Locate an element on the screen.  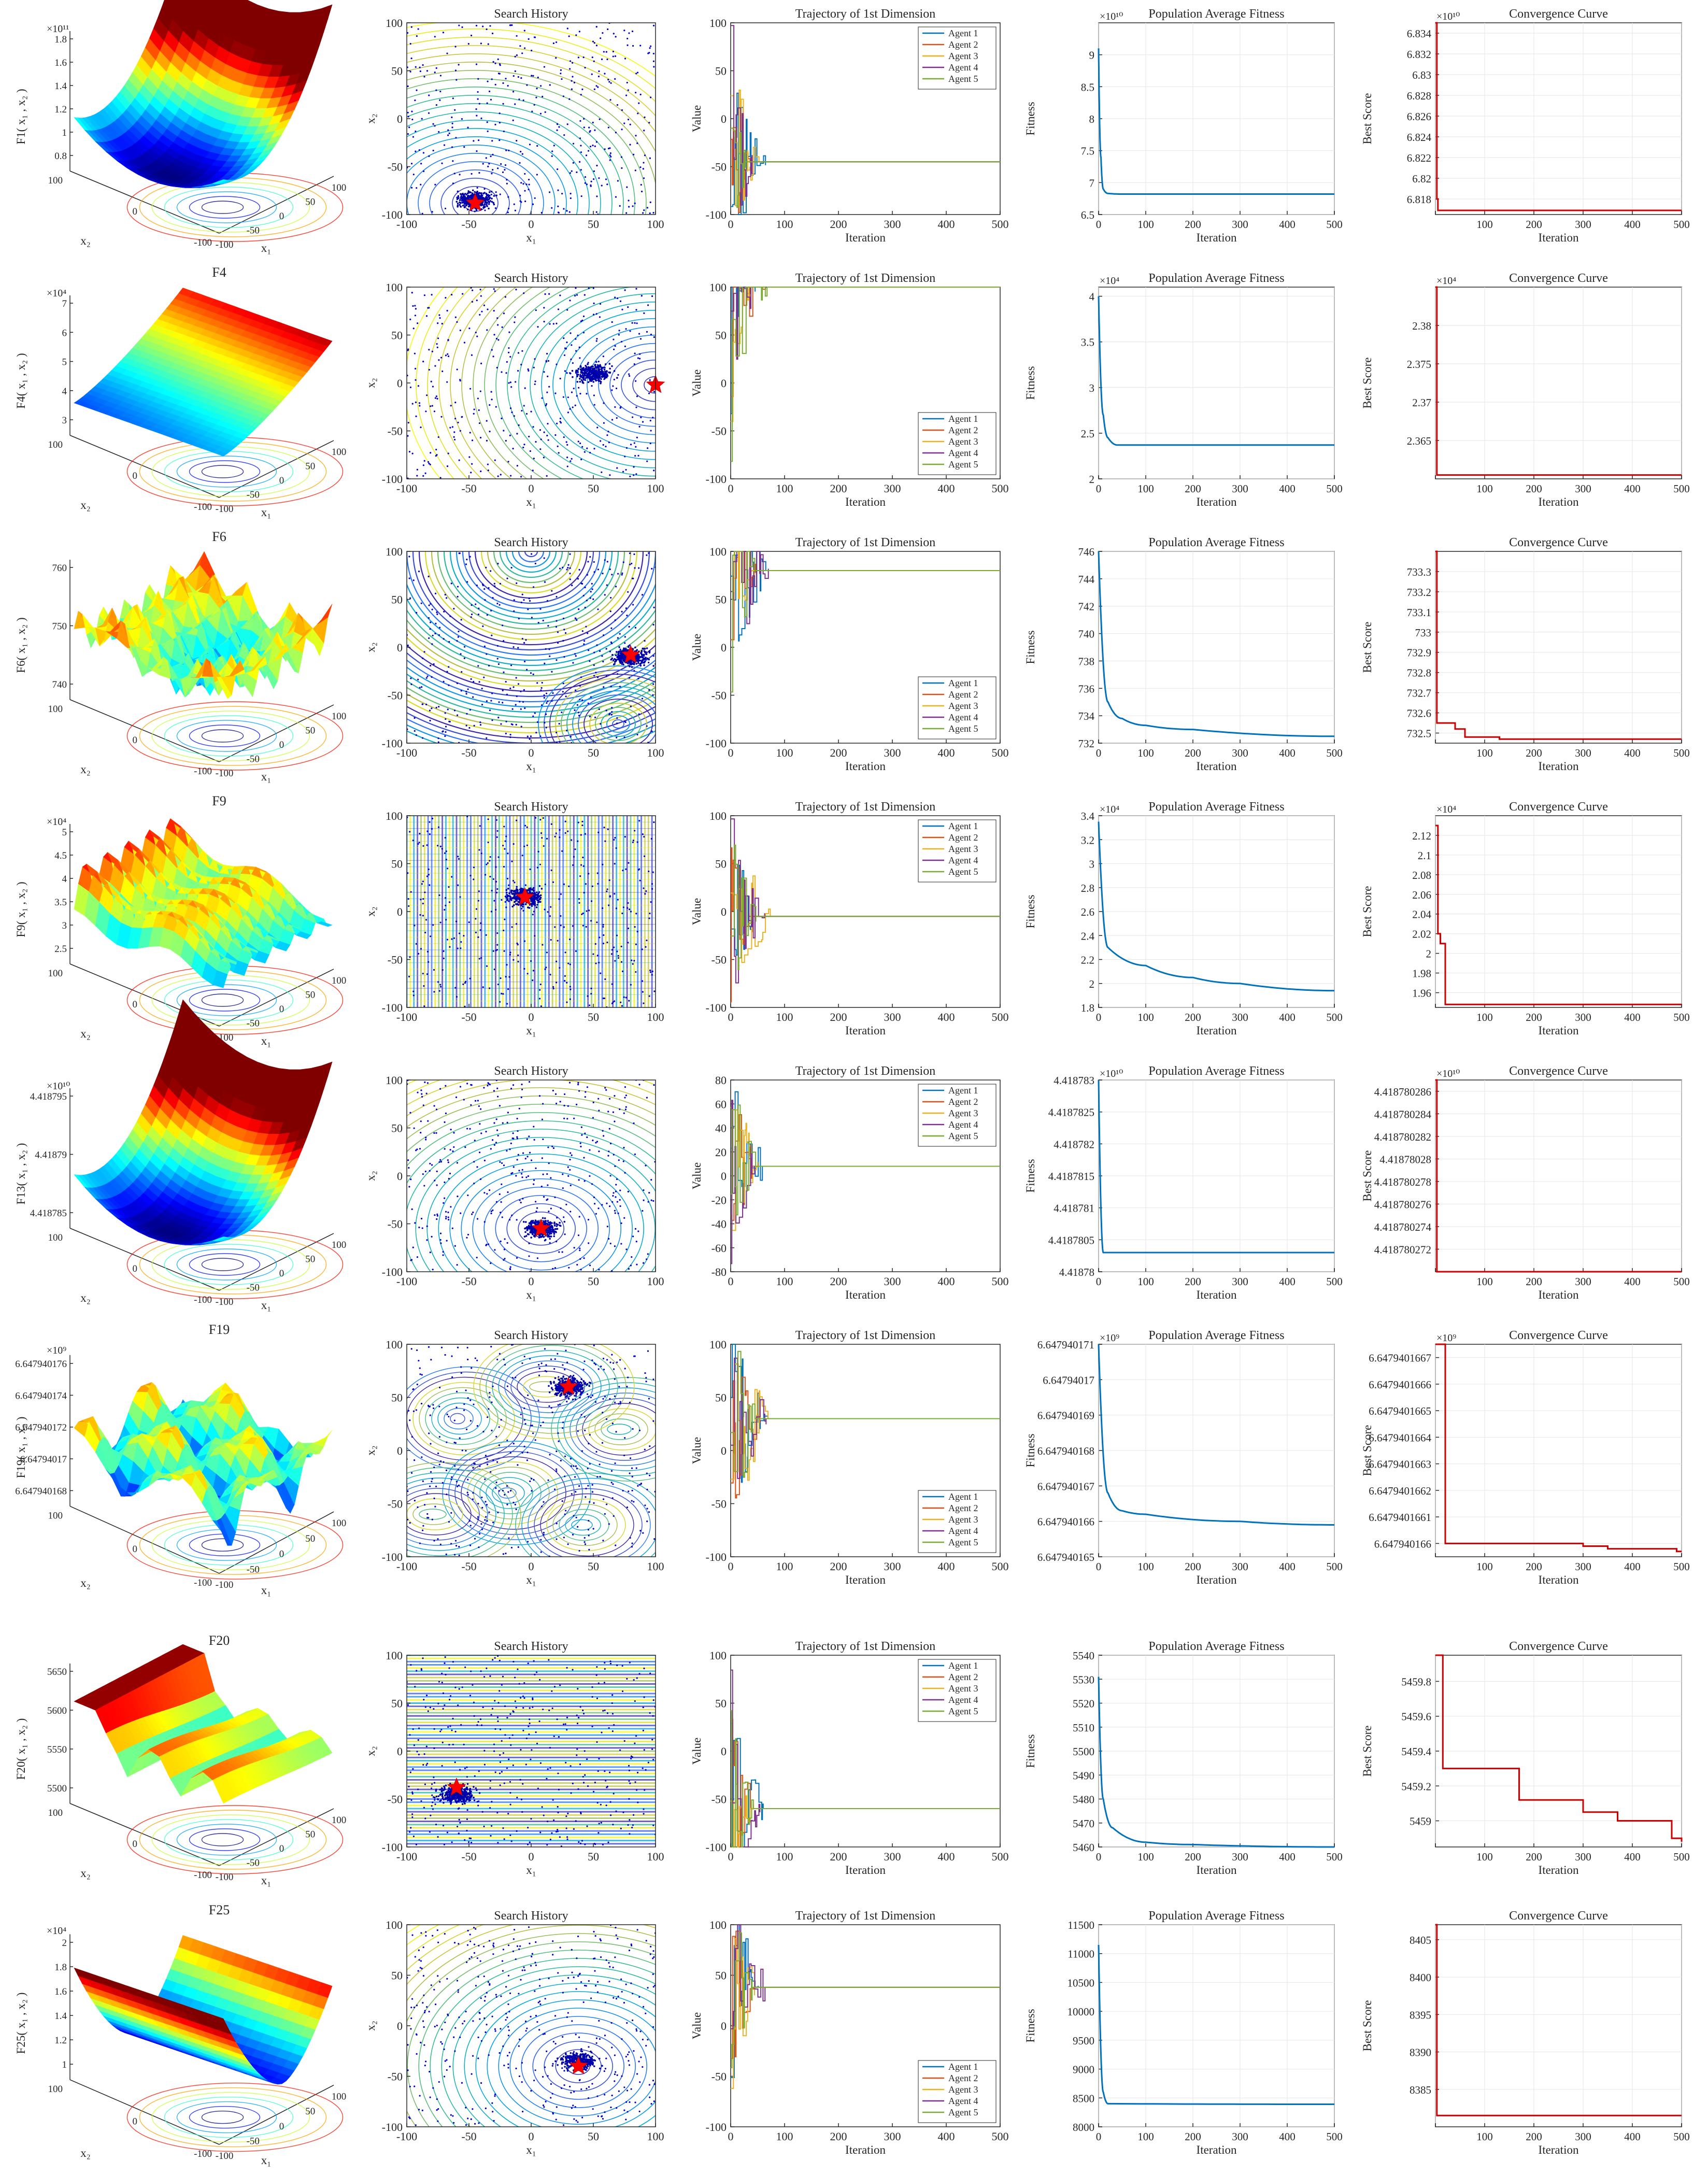
y-tick-label: 0 is located at coordinates (724, 647).